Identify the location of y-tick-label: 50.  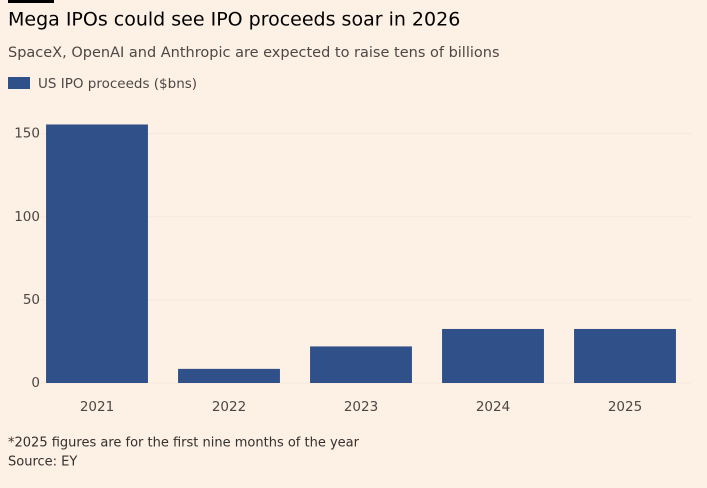
(31, 300).